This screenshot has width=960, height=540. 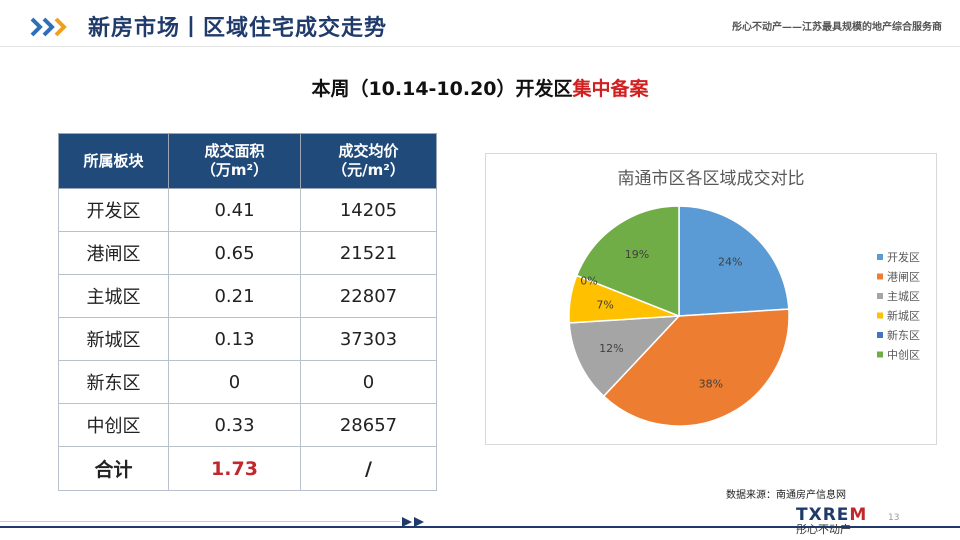 I want to click on page-number: 13, so click(x=894, y=518).